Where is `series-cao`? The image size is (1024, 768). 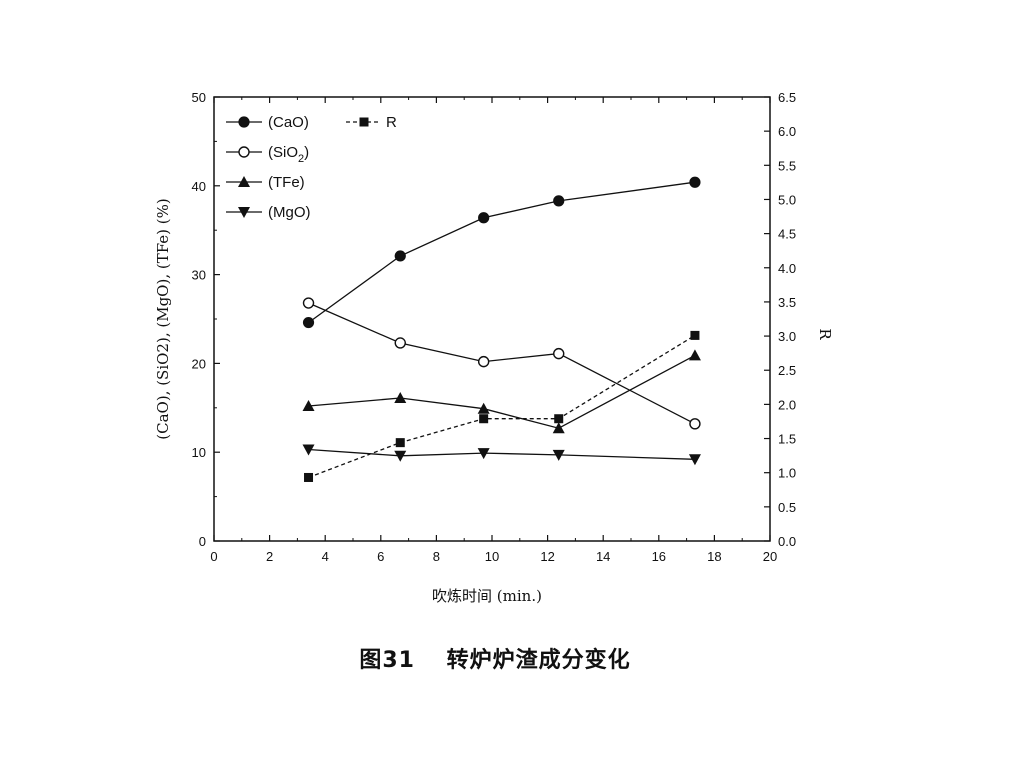
series-cao is located at coordinates (501, 252).